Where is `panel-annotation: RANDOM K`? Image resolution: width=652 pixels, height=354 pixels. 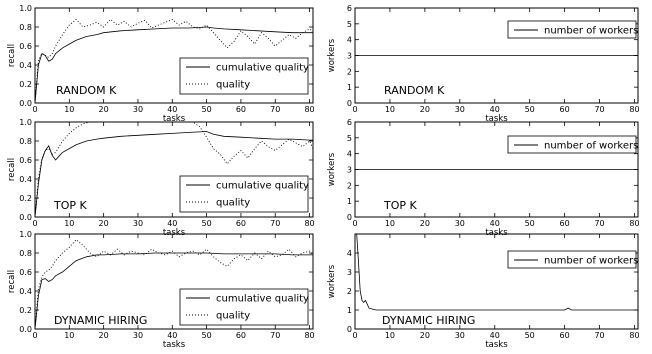 panel-annotation: RANDOM K is located at coordinates (414, 90).